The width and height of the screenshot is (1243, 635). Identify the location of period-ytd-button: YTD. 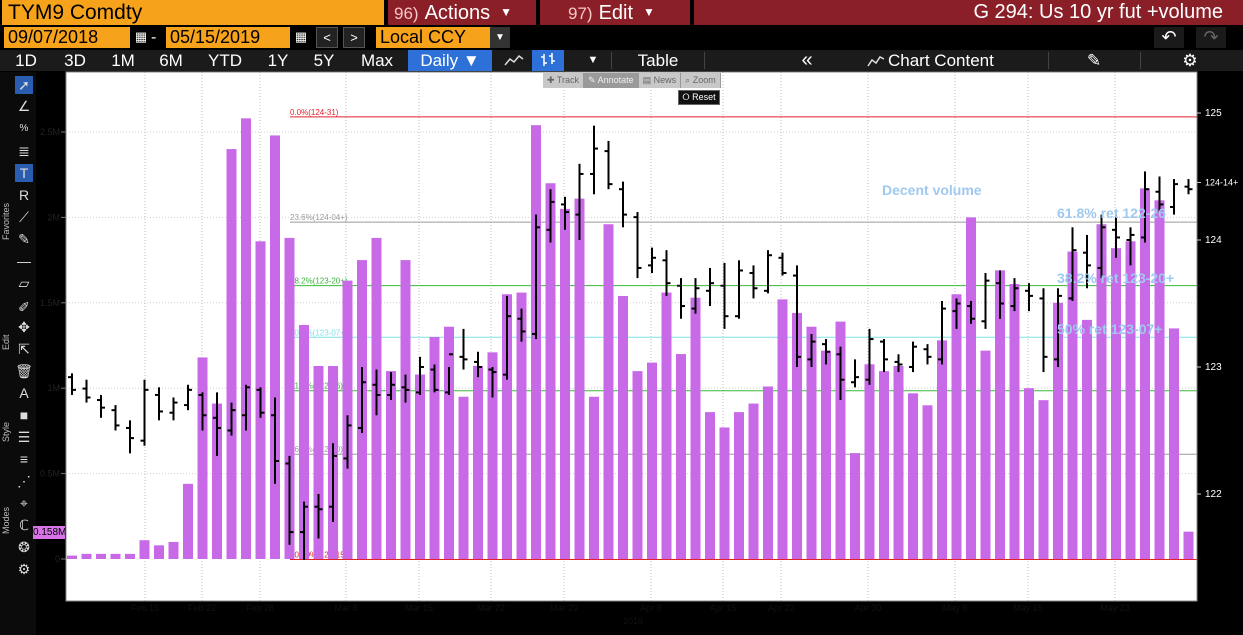
(225, 60).